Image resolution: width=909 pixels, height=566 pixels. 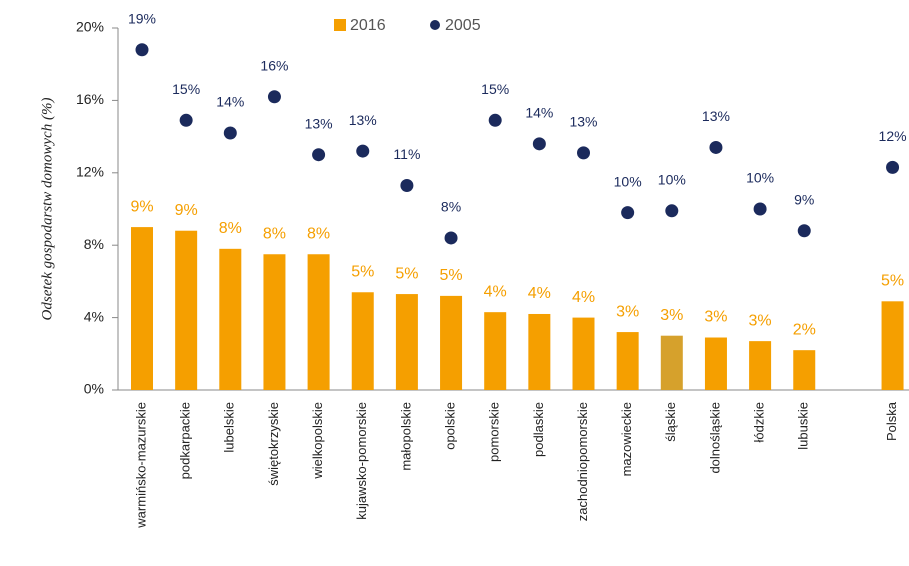 I want to click on legend-label: 2005, so click(x=463, y=25).